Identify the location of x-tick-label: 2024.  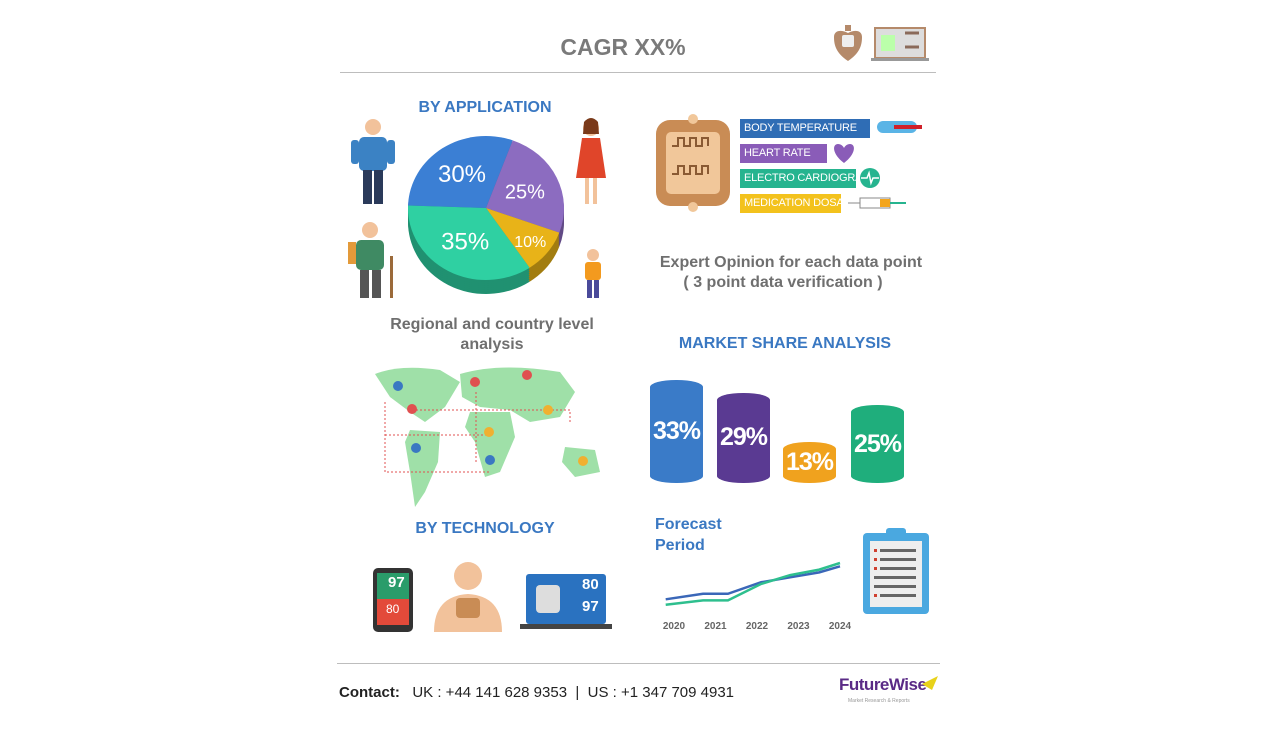
(840, 626).